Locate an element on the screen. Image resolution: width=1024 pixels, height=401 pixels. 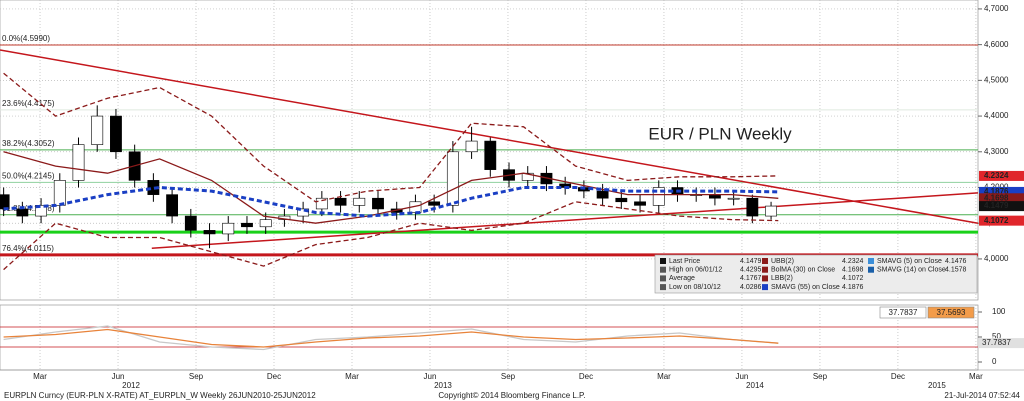
legend-box is located at coordinates (816, 274).